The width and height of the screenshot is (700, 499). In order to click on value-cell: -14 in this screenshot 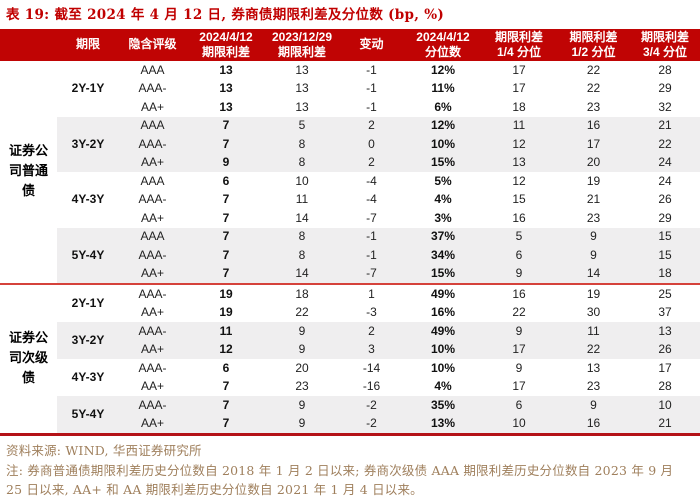, I will do `click(371, 367)`.